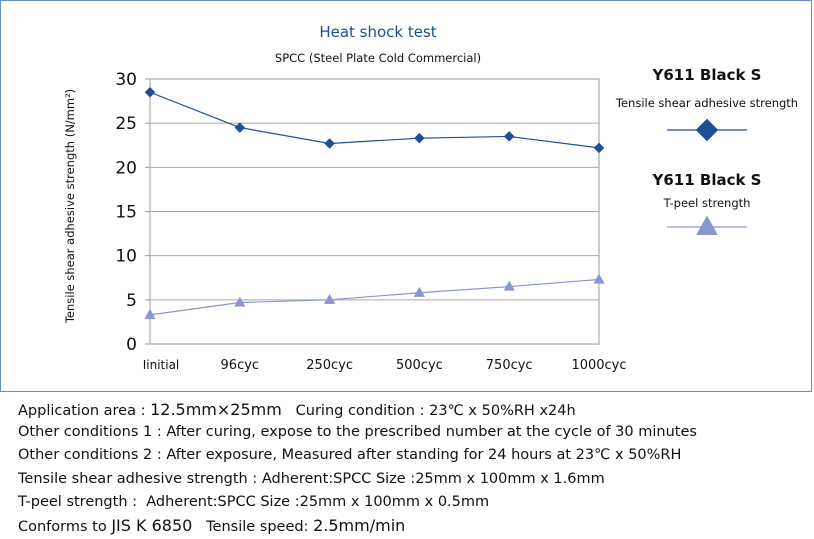 Image resolution: width=814 pixels, height=539 pixels. Describe the element at coordinates (707, 225) in the screenshot. I see `legend-series-2-marker` at that location.